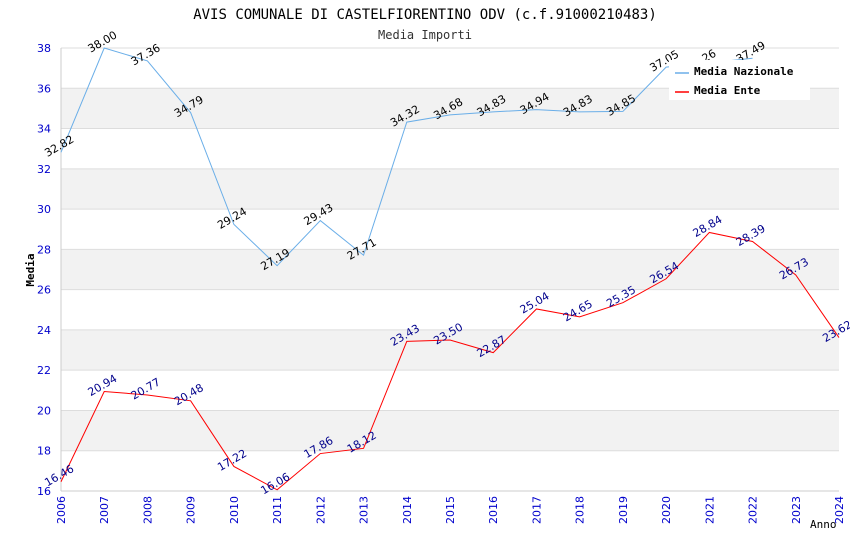  Describe the element at coordinates (44, 129) in the screenshot. I see `y-tick-label: 34` at that location.